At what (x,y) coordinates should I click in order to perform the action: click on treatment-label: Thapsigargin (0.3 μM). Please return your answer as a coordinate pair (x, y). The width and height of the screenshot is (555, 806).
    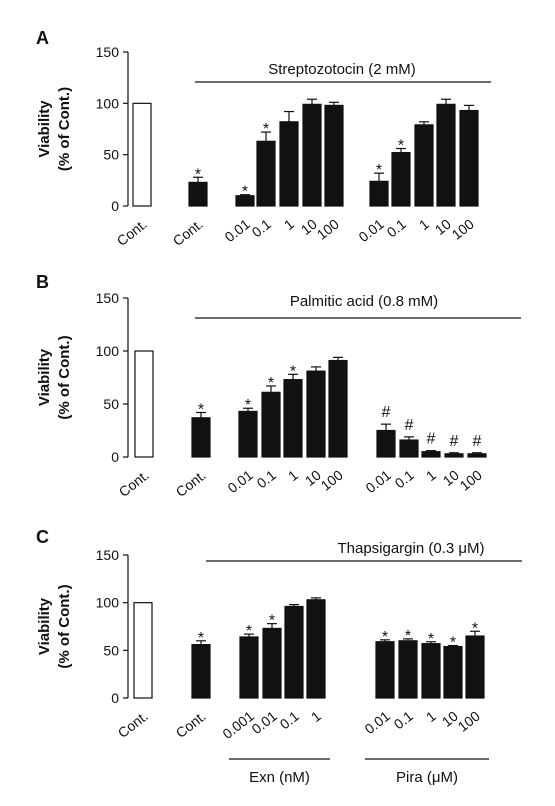
    Looking at the image, I should click on (410, 548).